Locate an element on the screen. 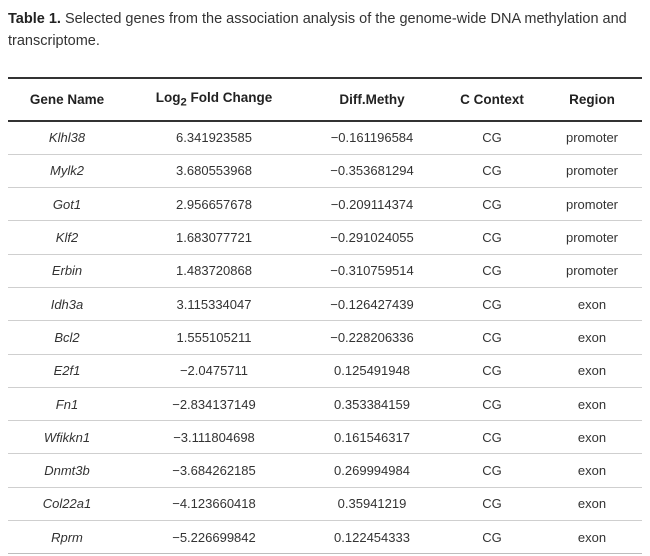  header-region: Region is located at coordinates (592, 99).